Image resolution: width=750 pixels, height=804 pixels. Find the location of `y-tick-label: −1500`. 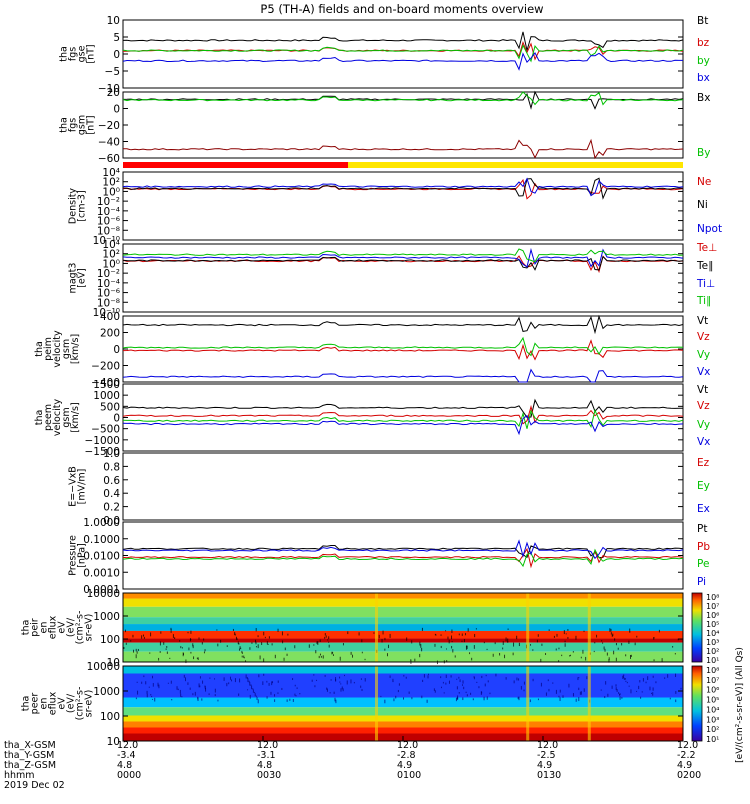

y-tick-label: −1500 is located at coordinates (102, 452).